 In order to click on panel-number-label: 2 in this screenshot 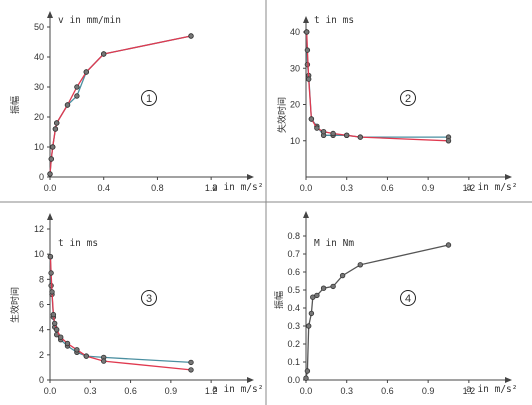, I will do `click(408, 99)`.